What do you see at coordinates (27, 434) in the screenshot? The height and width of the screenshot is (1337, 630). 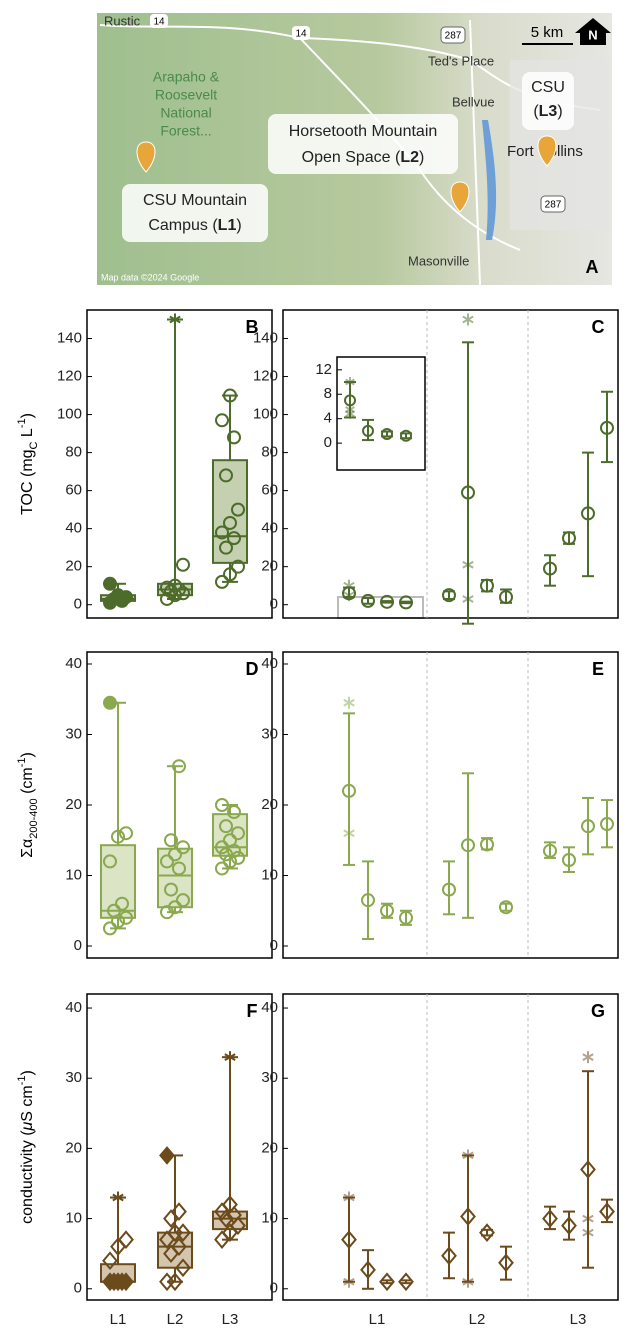 I see `y-axis-label-part: L` at bounding box center [27, 434].